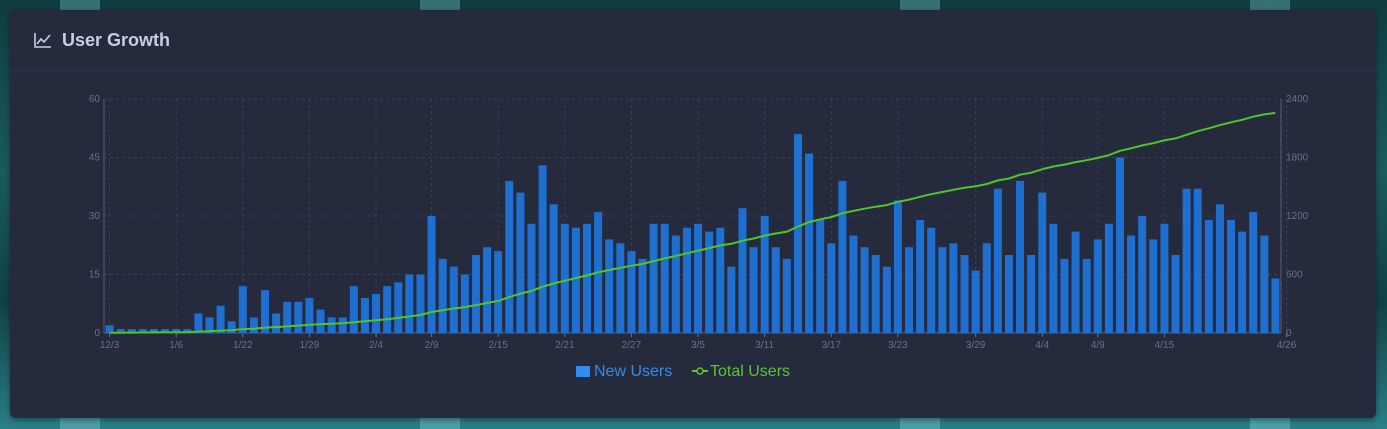 This screenshot has height=429, width=1387. Describe the element at coordinates (310, 345) in the screenshot. I see `x-tick-label: 1/29` at that location.